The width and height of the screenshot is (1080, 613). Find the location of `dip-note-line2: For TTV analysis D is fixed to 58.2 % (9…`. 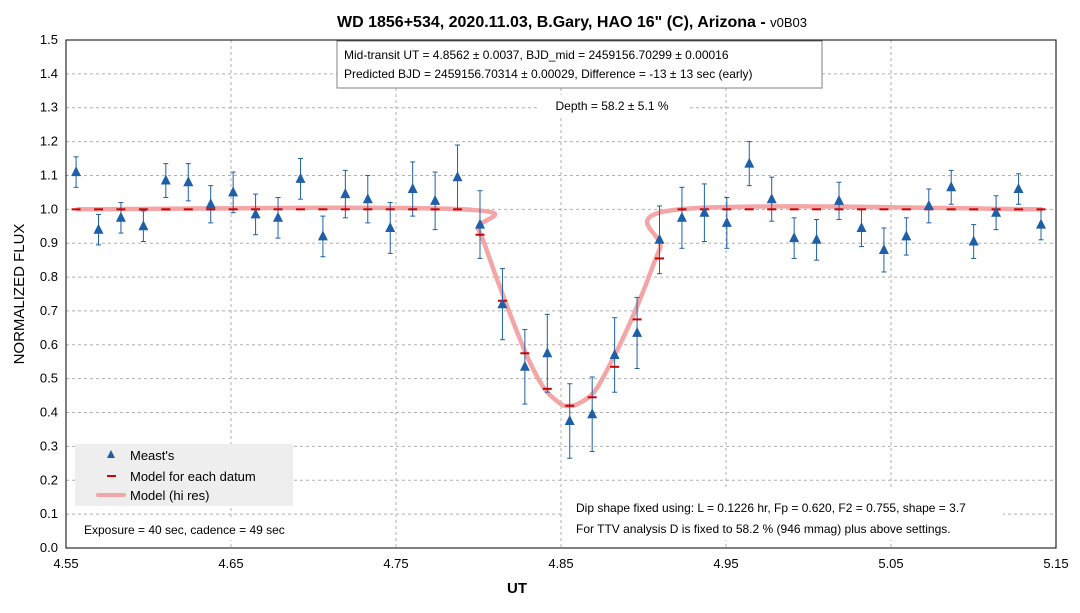

dip-note-line2: For TTV analysis D is fixed to 58.2 % (9… is located at coordinates (763, 529).